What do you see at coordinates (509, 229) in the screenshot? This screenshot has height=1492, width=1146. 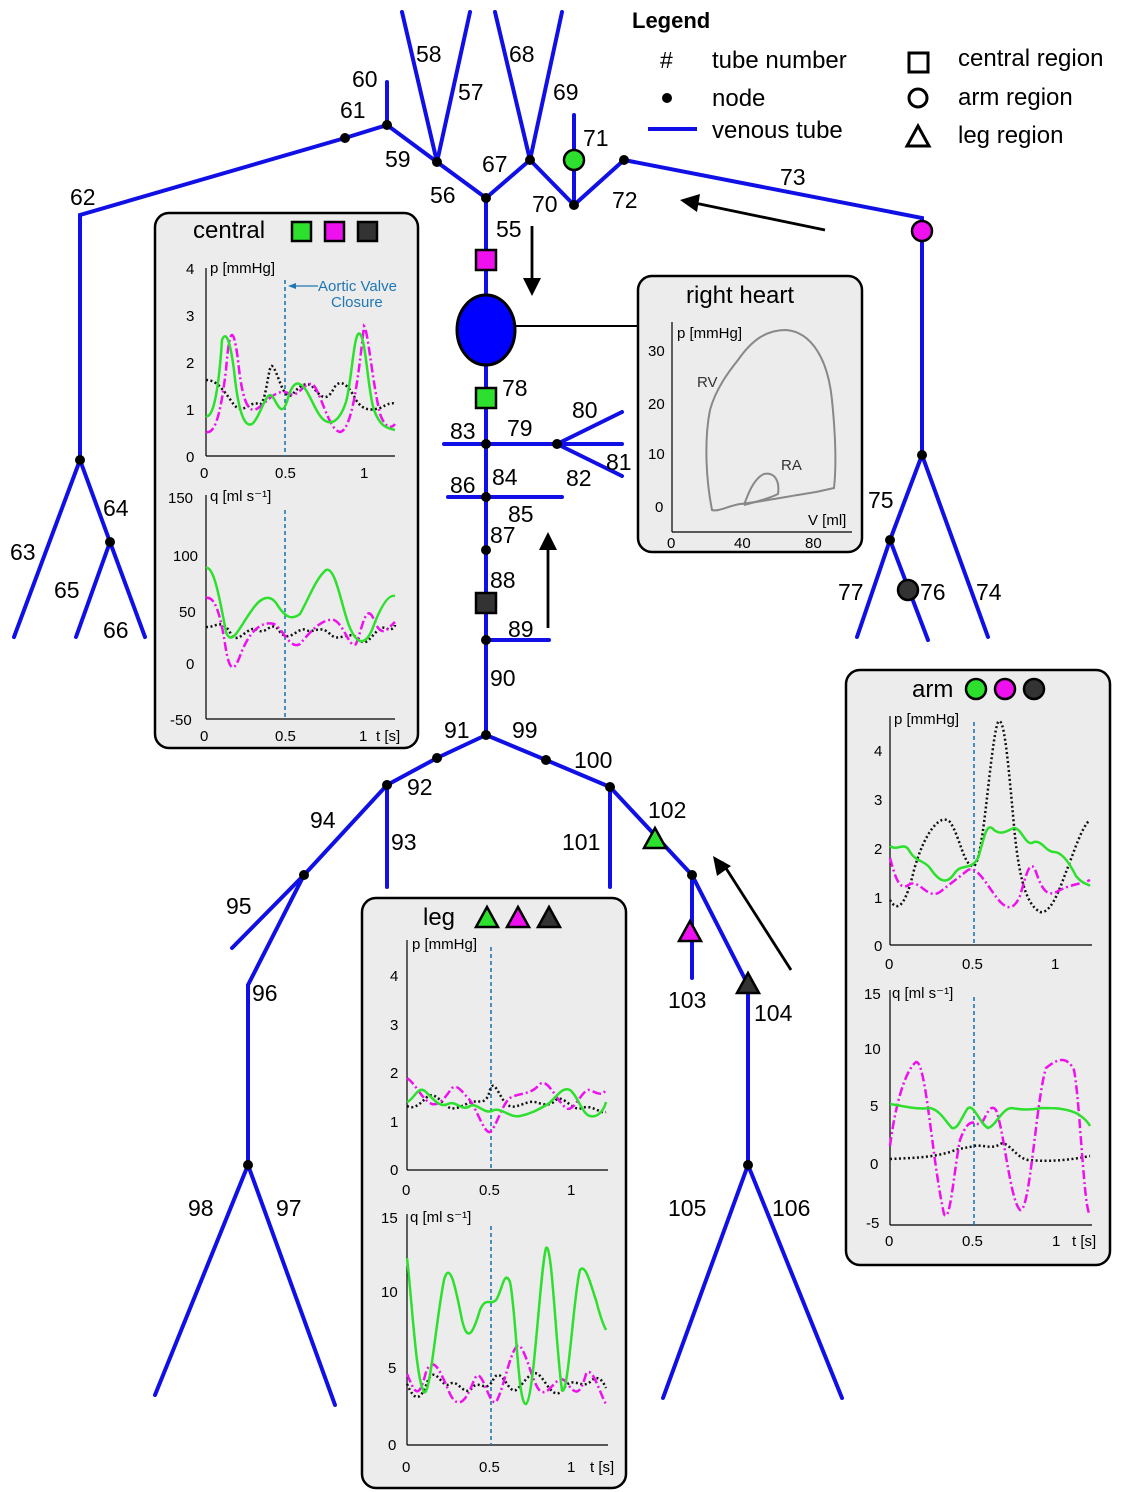 I see `tube-label: 55` at bounding box center [509, 229].